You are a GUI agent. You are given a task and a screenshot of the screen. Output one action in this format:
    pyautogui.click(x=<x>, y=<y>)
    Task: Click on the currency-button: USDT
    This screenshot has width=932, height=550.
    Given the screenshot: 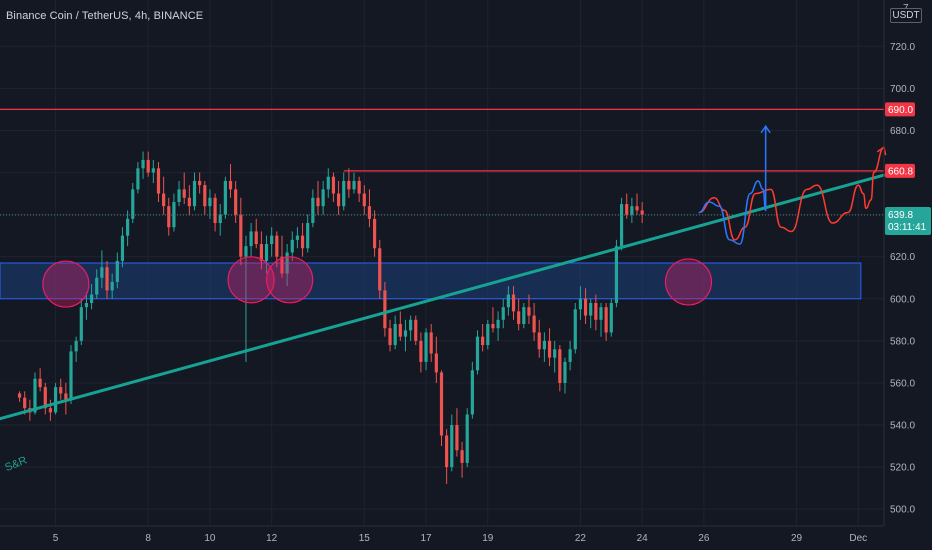 What is the action you would take?
    pyautogui.click(x=906, y=15)
    